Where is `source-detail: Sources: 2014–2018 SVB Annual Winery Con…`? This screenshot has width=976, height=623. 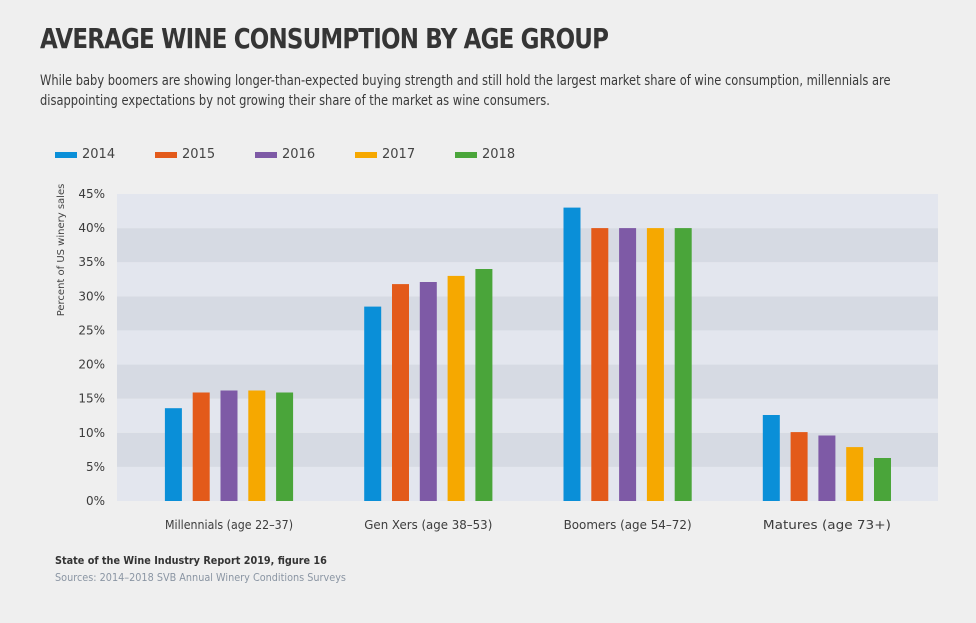
source-detail: Sources: 2014–2018 SVB Annual Winery Con… is located at coordinates (200, 577).